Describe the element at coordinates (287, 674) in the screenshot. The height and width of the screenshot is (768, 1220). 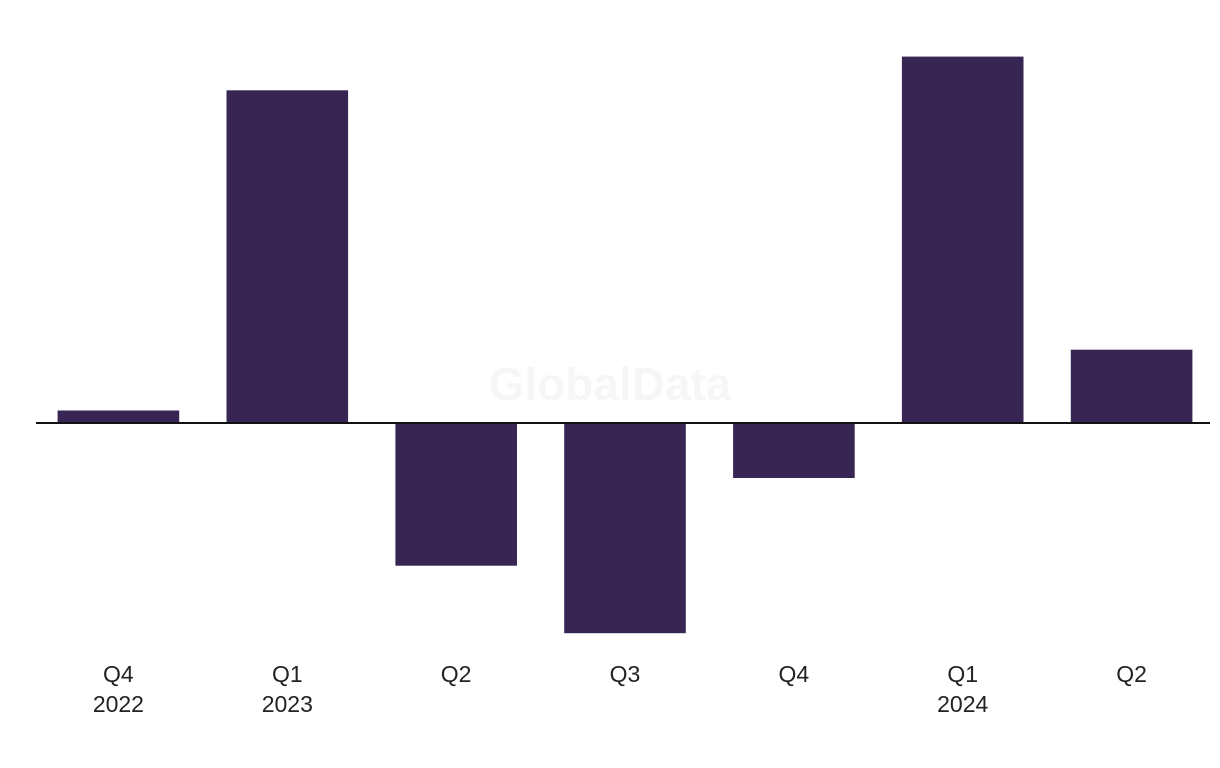
I see `x-tick-quarter-1: Q1` at that location.